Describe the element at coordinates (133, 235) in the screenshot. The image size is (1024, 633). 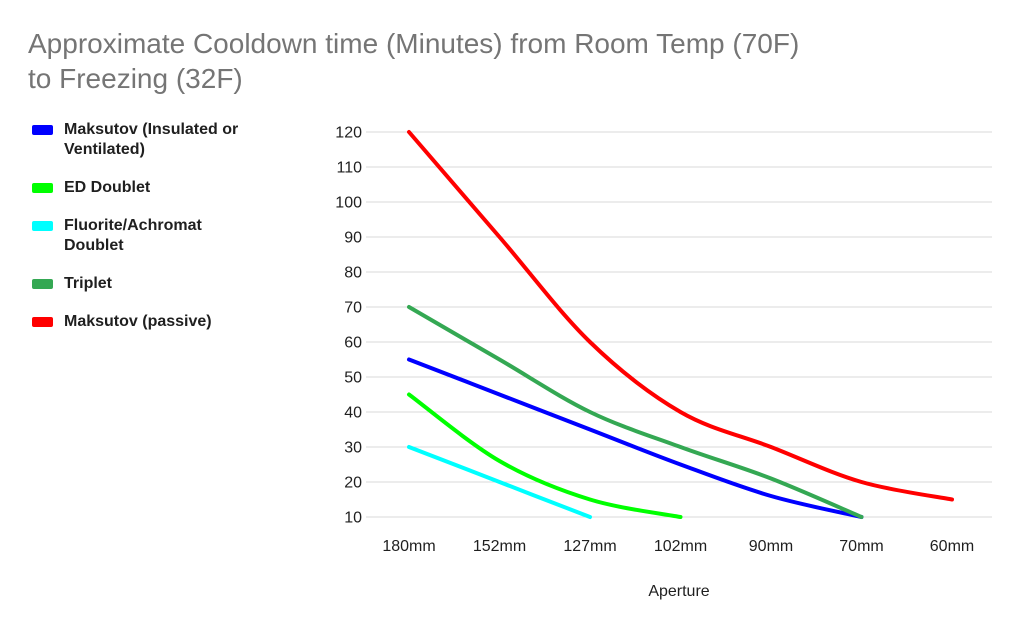
I see `legend-label: Fluorite/Achromat Doublet` at that location.